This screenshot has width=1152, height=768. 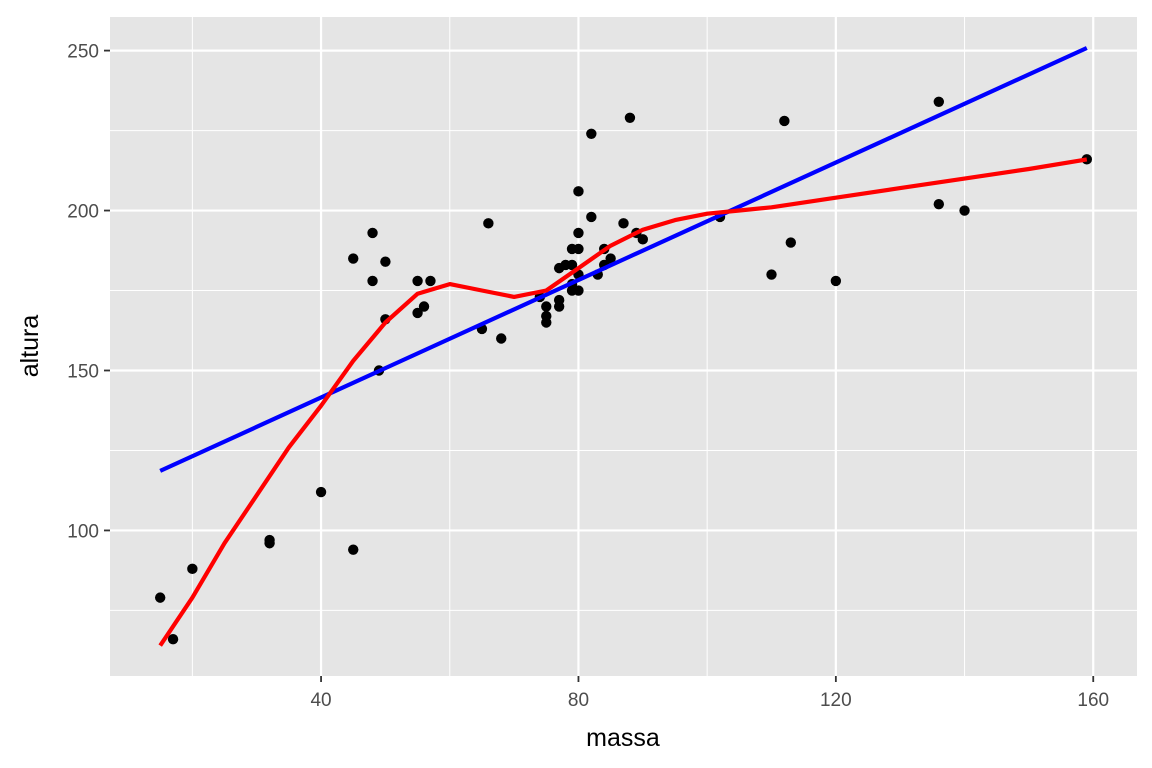 I want to click on y-tick-label: 150, so click(x=83, y=371).